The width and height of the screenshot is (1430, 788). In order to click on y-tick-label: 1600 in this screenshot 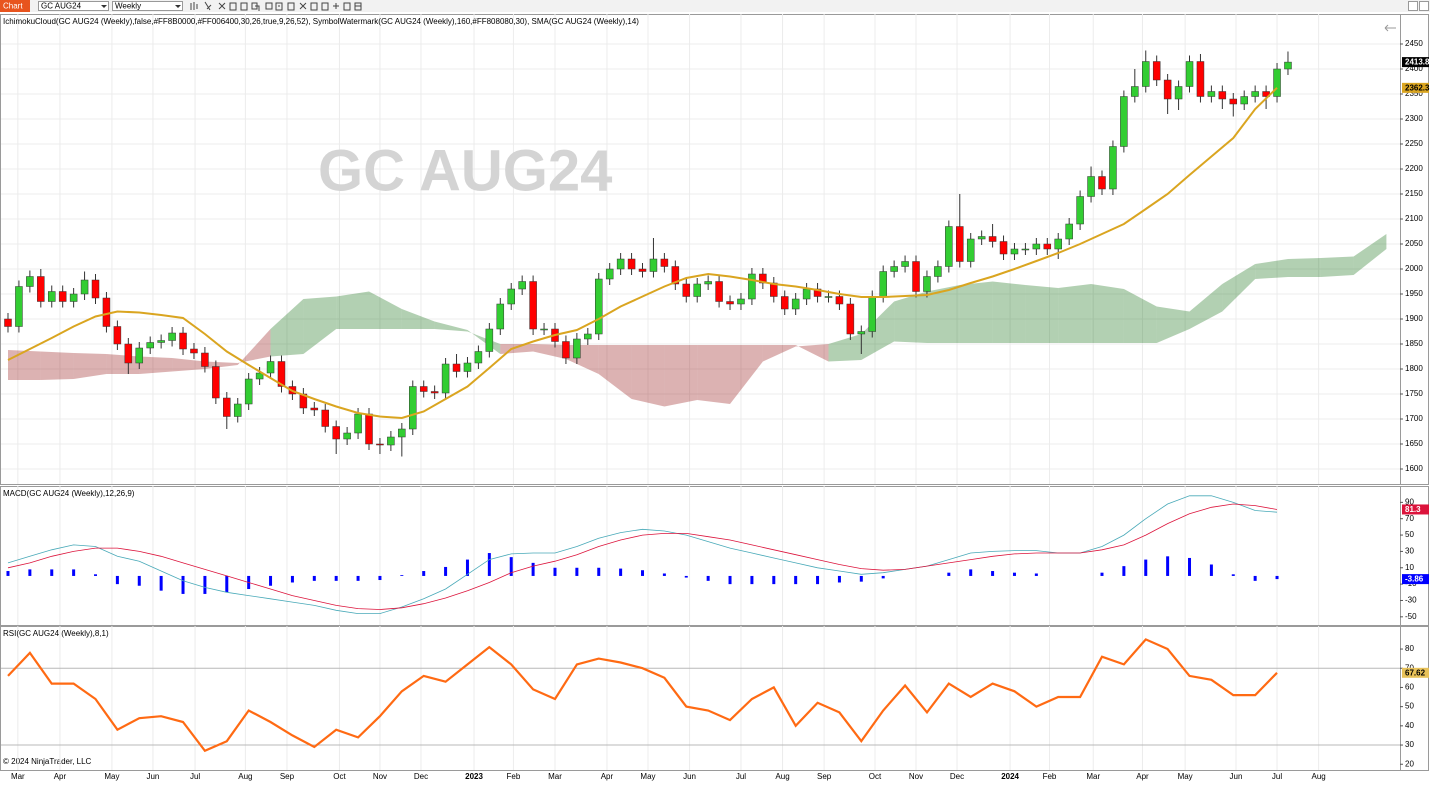, I will do `click(1414, 468)`.